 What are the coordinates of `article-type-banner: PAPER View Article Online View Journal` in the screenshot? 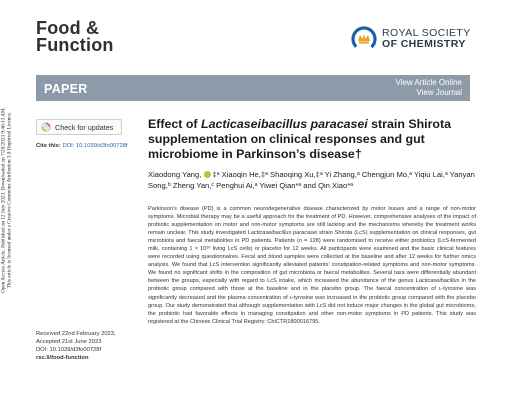 It's located at (253, 88).